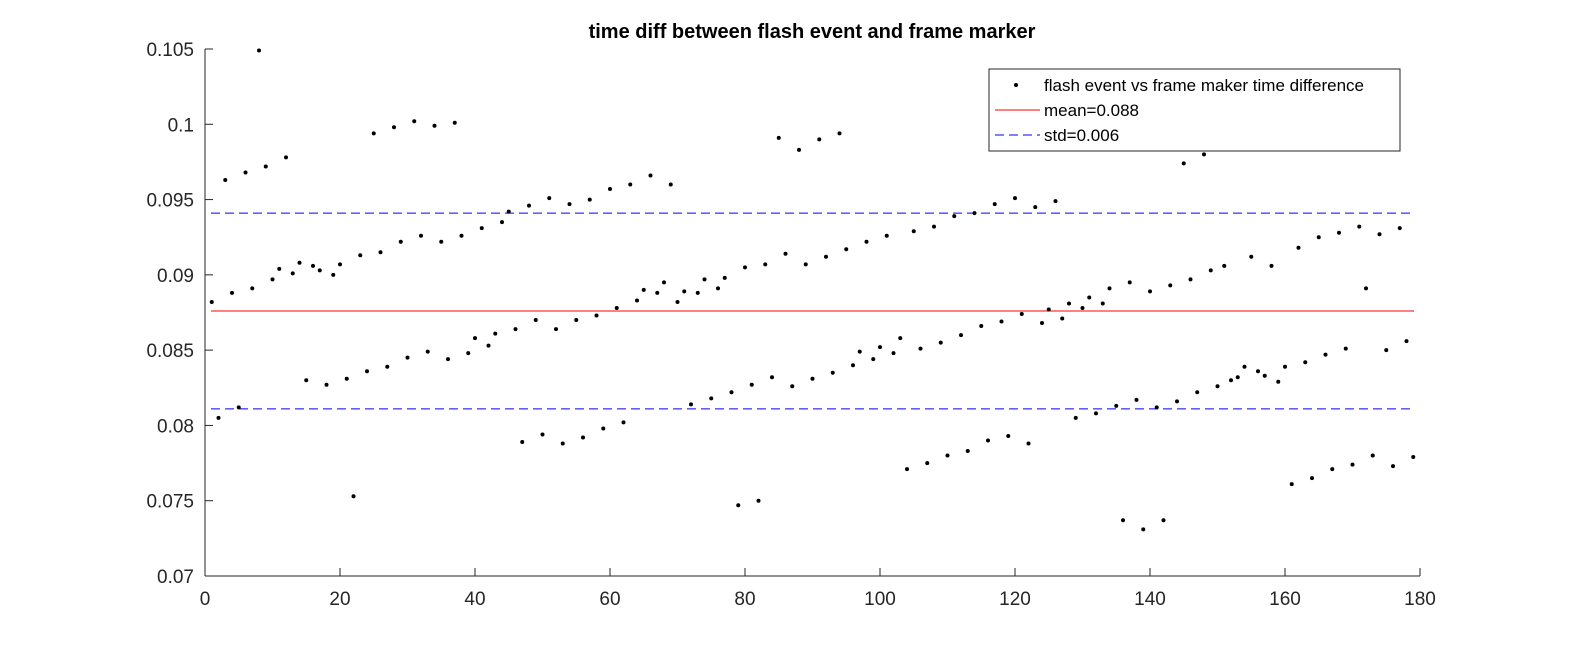 This screenshot has width=1595, height=656. I want to click on y-tick-label: 0.095, so click(170, 201).